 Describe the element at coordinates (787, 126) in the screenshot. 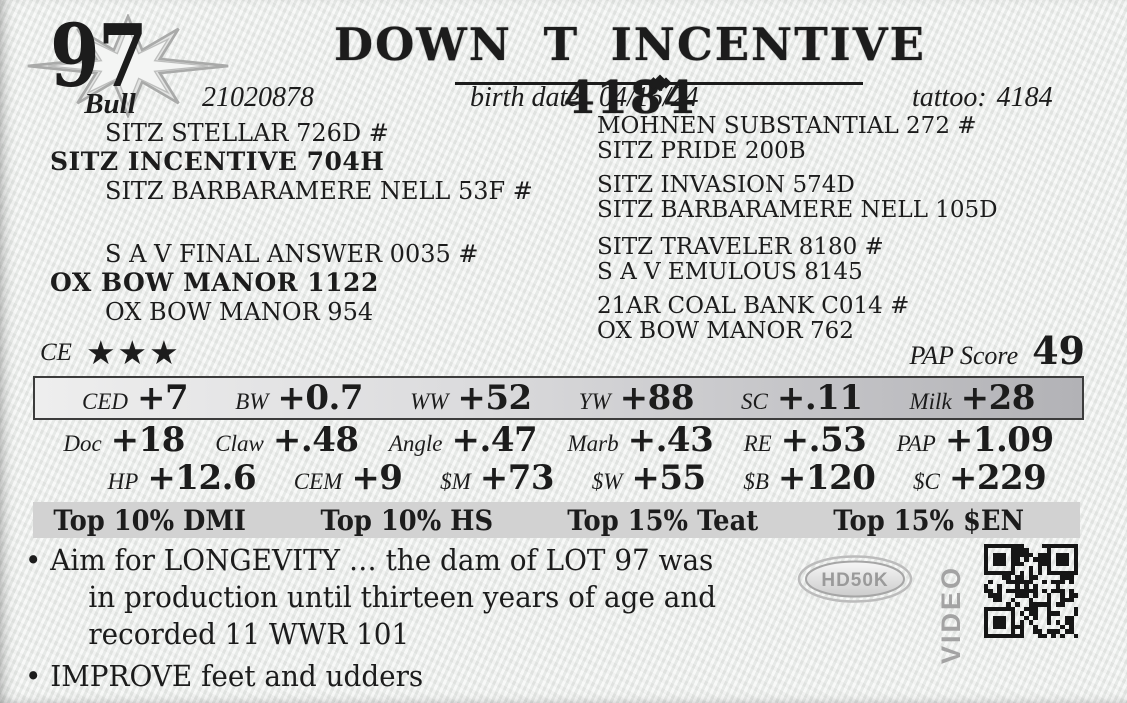

I see `pedigree-ancestor: MOHNEN SUBSTANTIAL 272 #` at that location.